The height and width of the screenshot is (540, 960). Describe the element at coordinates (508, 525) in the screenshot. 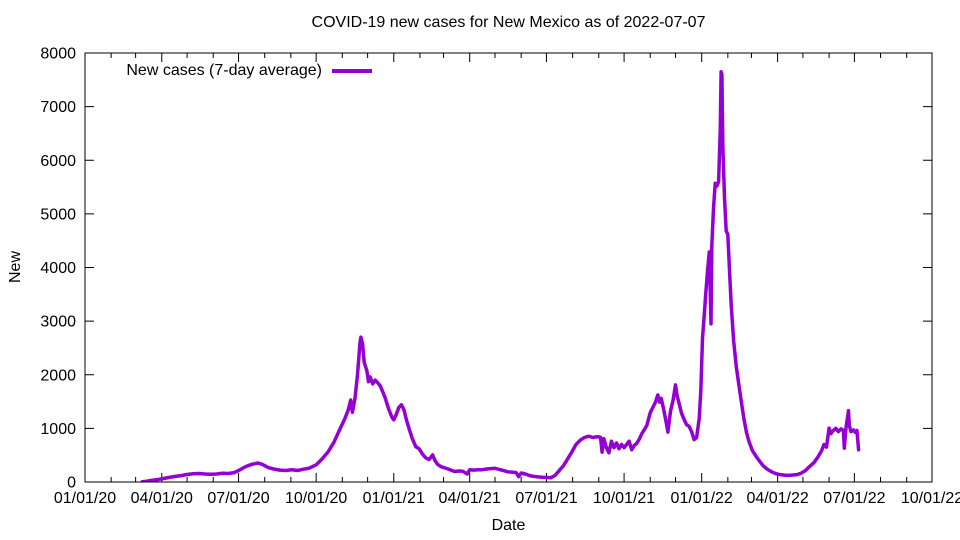

I see `x-axis-label: Date` at that location.